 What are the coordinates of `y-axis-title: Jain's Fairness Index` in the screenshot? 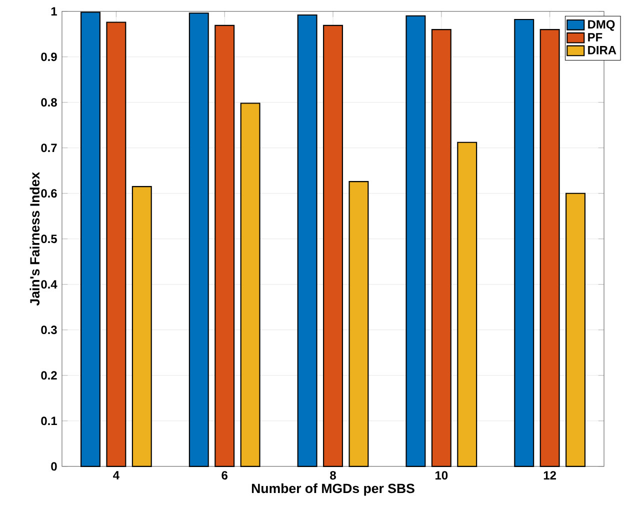 It's located at (35, 239).